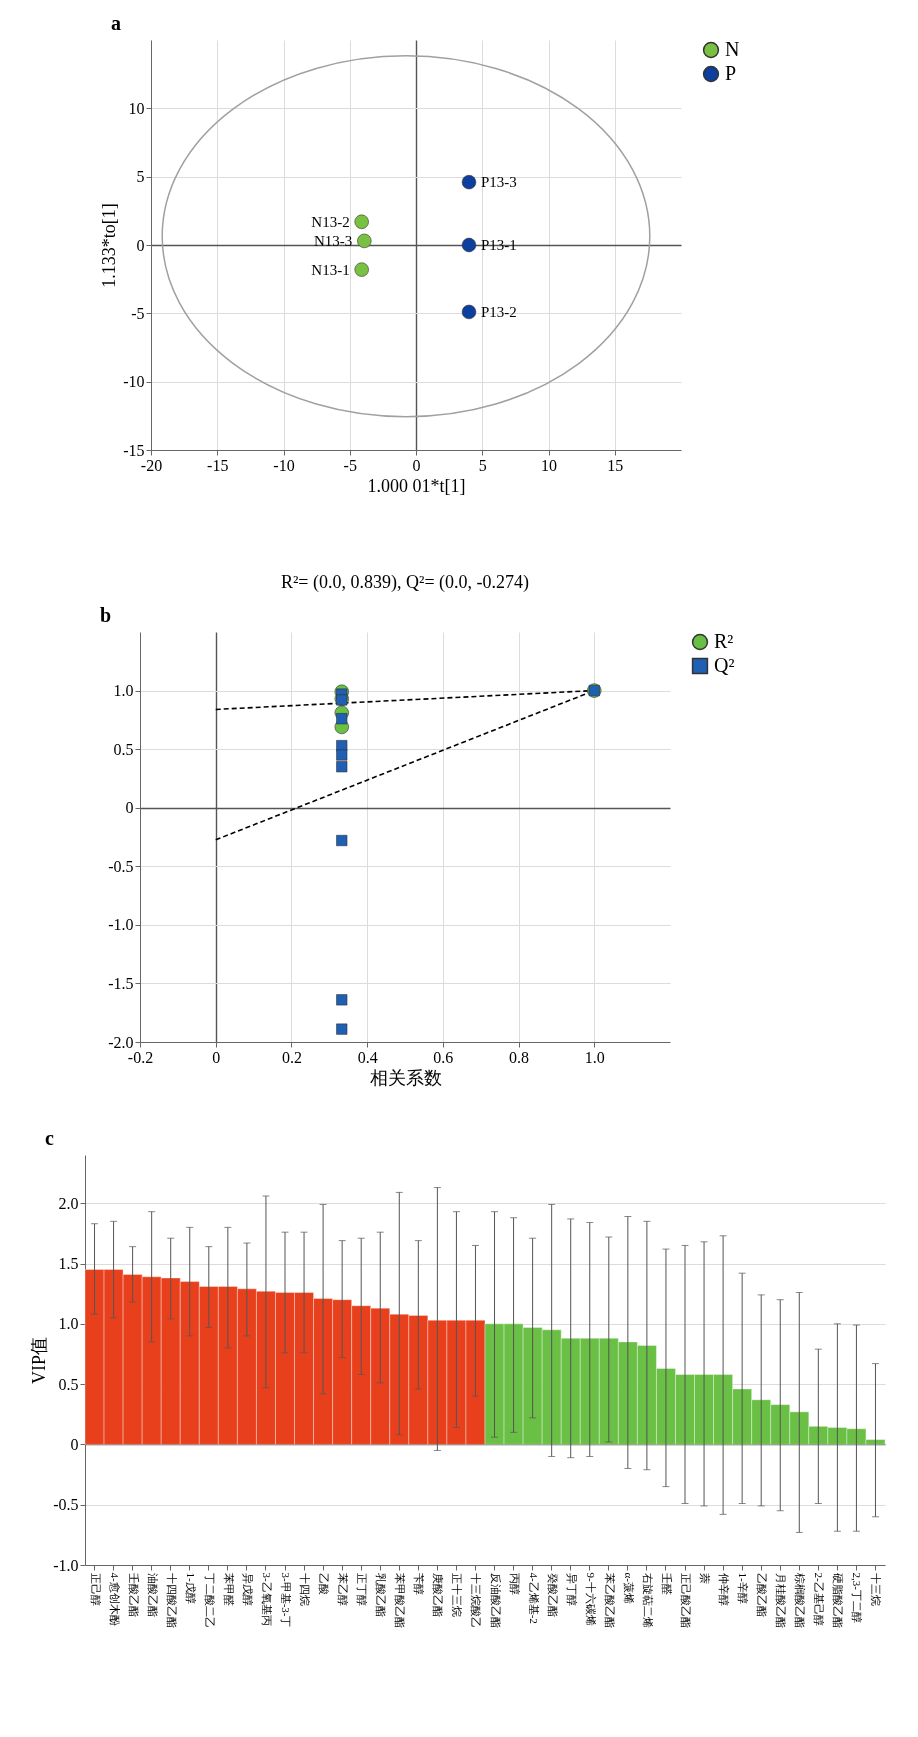  What do you see at coordinates (482, 465) in the screenshot?
I see `x-tick-label: 5` at bounding box center [482, 465].